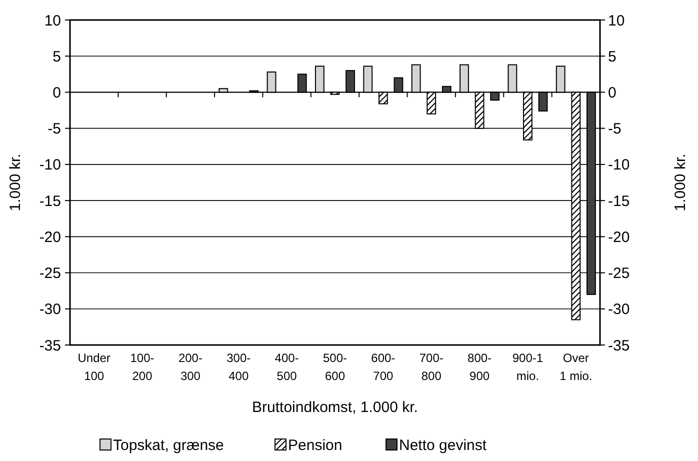 The height and width of the screenshot is (461, 698). Describe the element at coordinates (50, 165) in the screenshot. I see `y-tick-label: -10` at that location.